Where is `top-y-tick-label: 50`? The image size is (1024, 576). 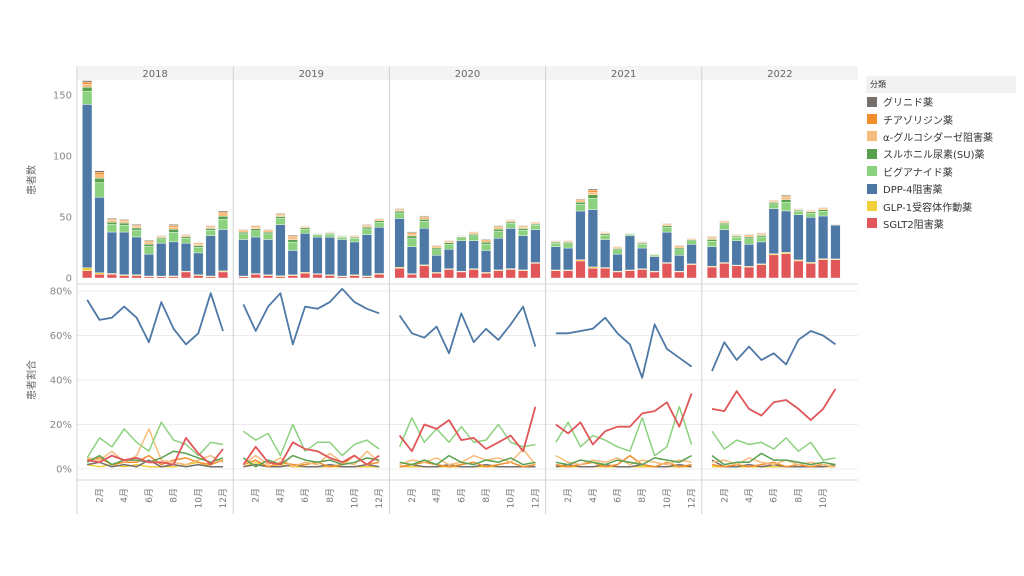 top-y-tick-label: 50 is located at coordinates (65, 218).